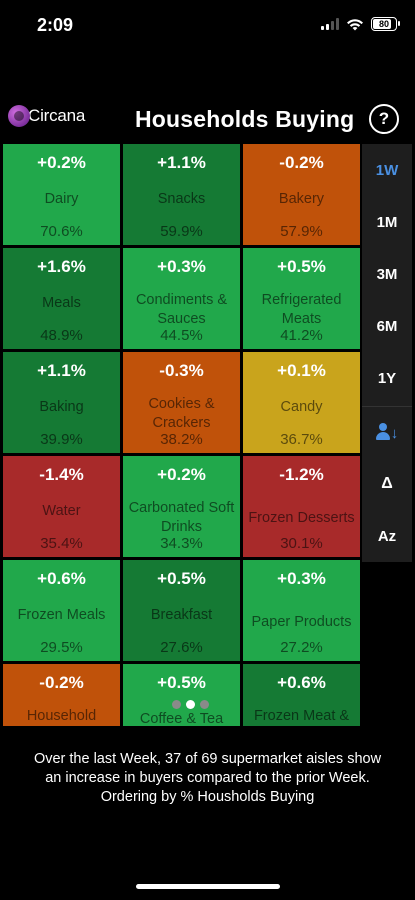  Describe the element at coordinates (181, 199) in the screenshot. I see `aisle-name: Snacks` at that location.